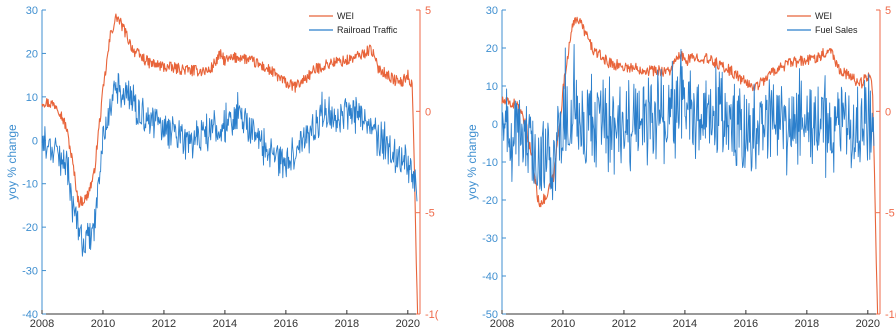 This screenshot has width=896, height=334. Describe the element at coordinates (367, 30) in the screenshot. I see `legend-label: Railroad Traffic` at that location.